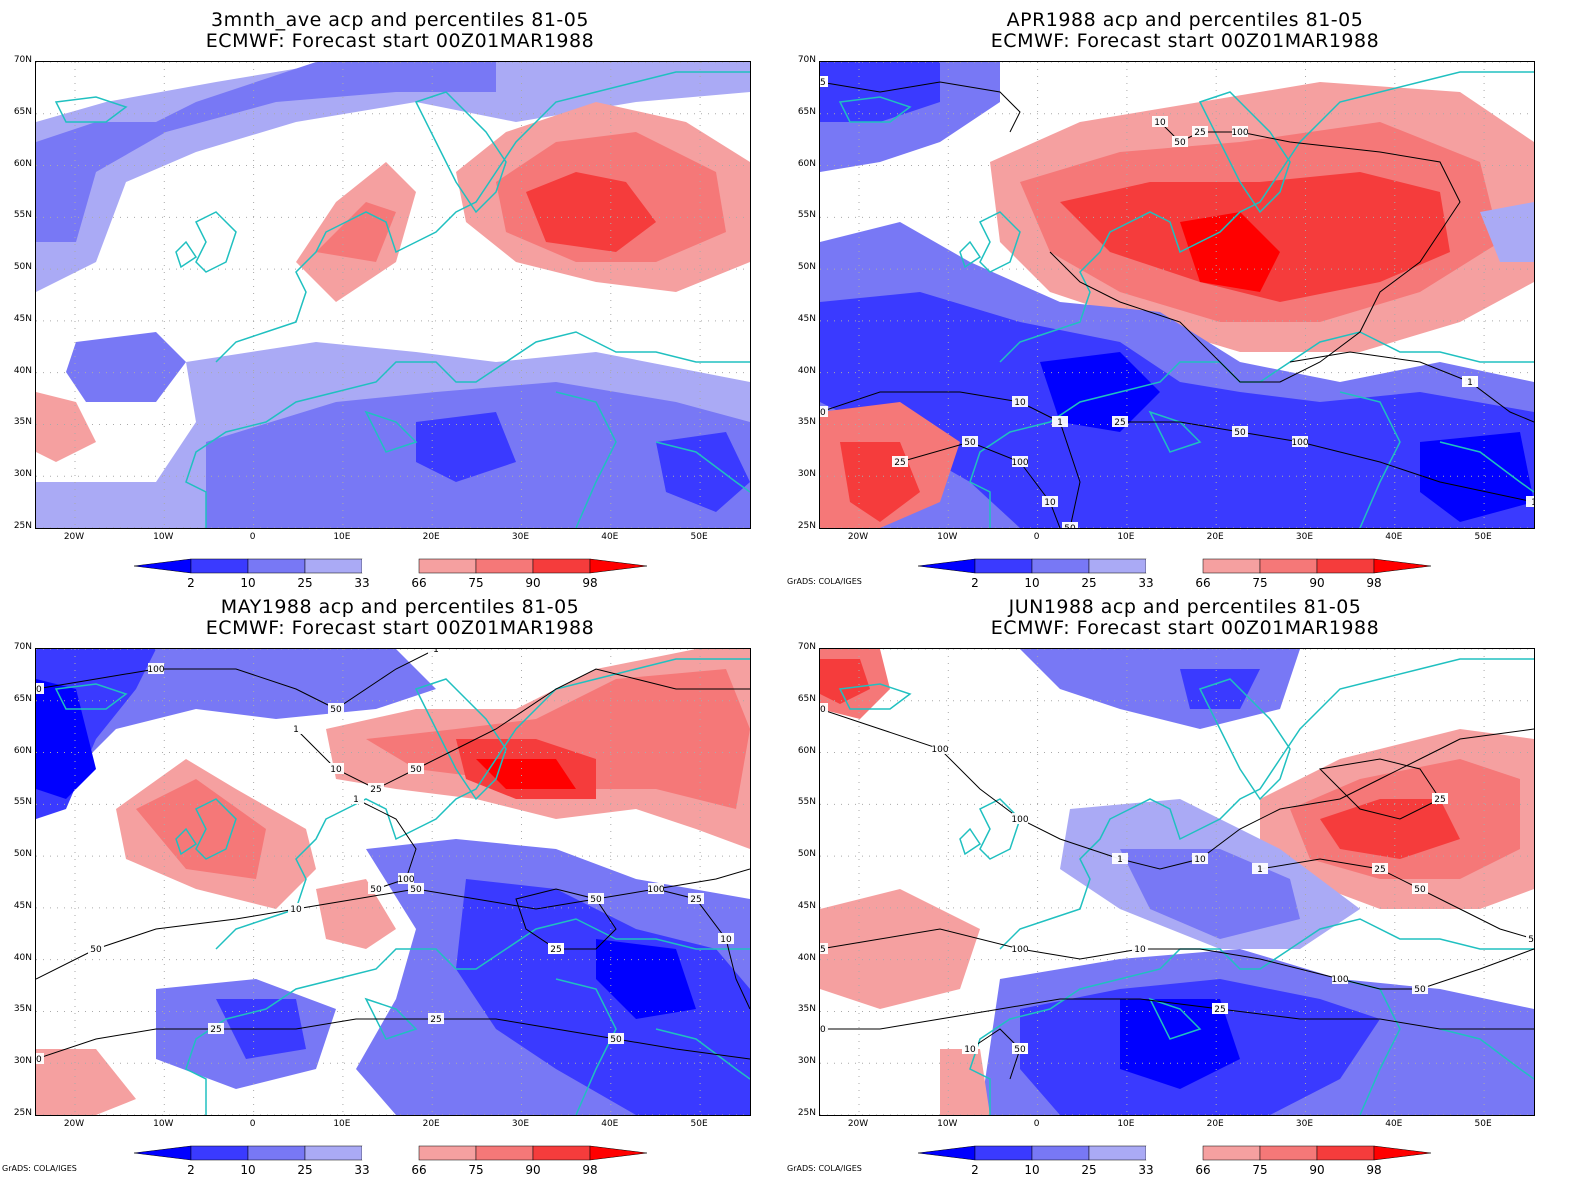 The height and width of the screenshot is (1196, 1596). Describe the element at coordinates (1260, 1170) in the screenshot. I see `colorbar-label: 75` at that location.